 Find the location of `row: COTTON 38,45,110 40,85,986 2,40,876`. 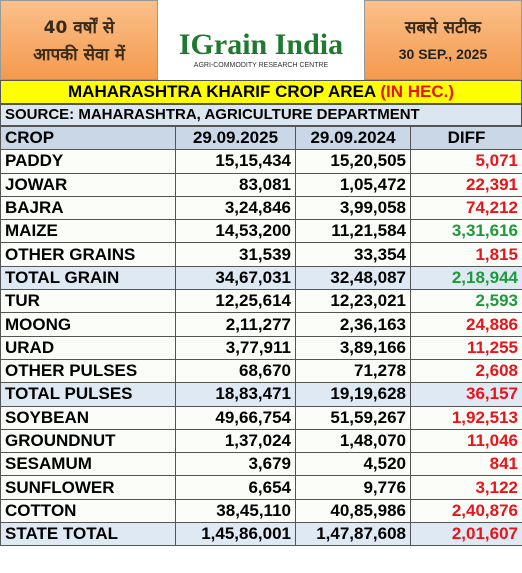

row: COTTON 38,45,110 40,85,986 2,40,876 is located at coordinates (261, 511).